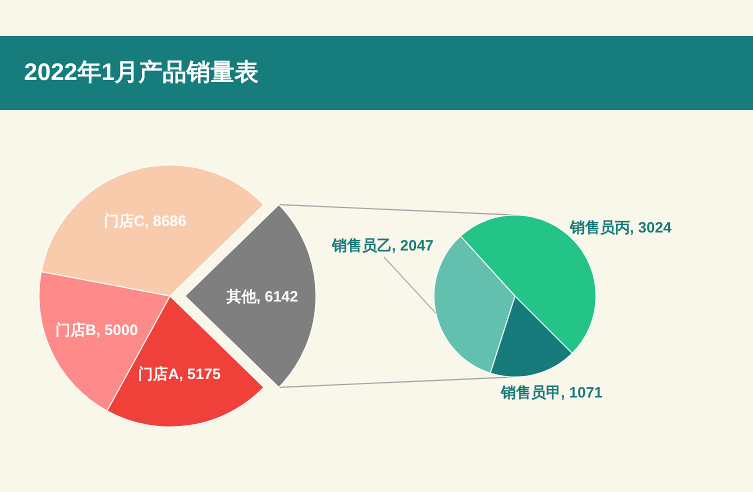 Image resolution: width=753 pixels, height=492 pixels. Describe the element at coordinates (413, 245) in the screenshot. I see `data-label: , 2047` at that location.